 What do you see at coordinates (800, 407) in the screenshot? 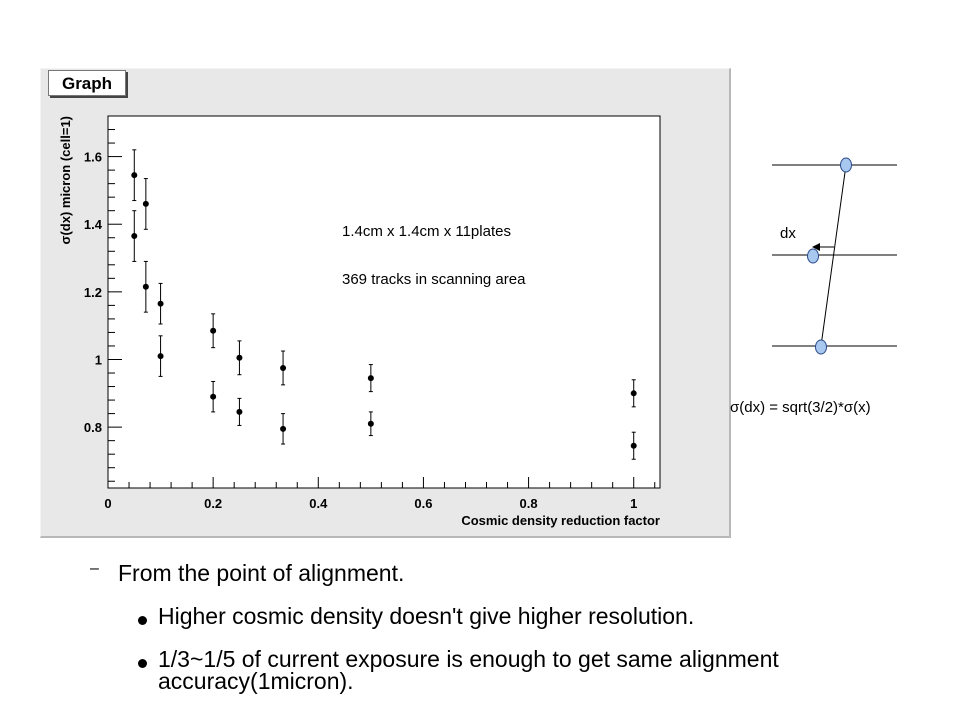
I see `formula-label: σ(dx) = sqrt(3/2)*σ(x)` at bounding box center [800, 407].